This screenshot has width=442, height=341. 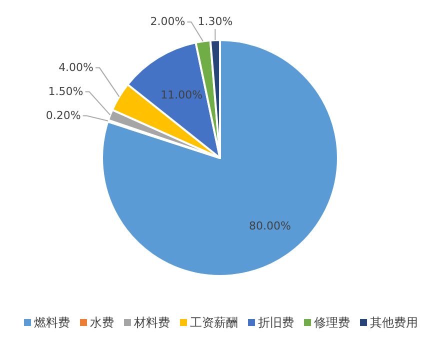 I want to click on legend-label: 水费, so click(x=102, y=322).